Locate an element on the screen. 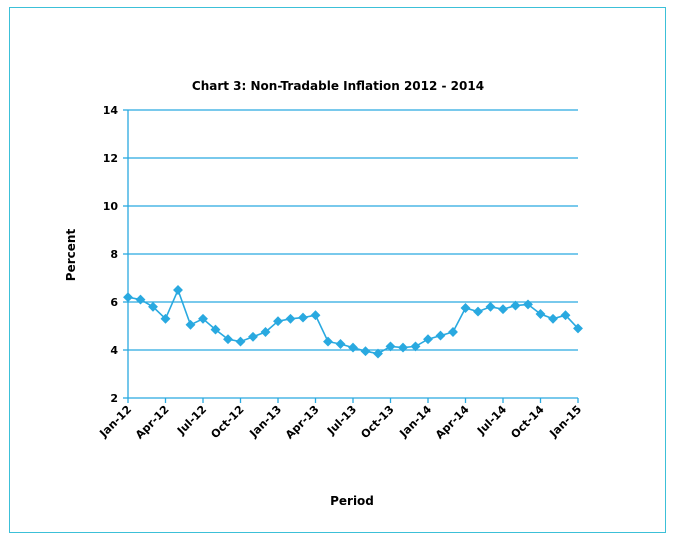 The height and width of the screenshot is (540, 677). x-tick-label: Jul-14 is located at coordinates (491, 420).